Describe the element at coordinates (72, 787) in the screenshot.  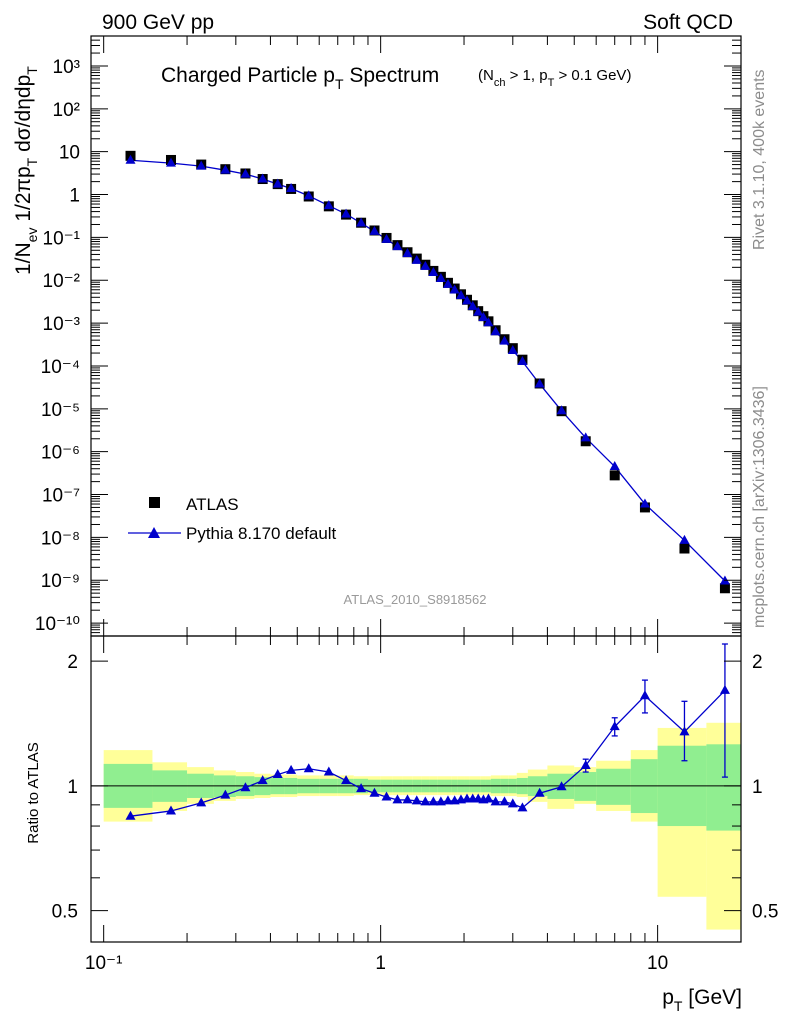
I see `ratio-y-tick-label: 1` at that location.